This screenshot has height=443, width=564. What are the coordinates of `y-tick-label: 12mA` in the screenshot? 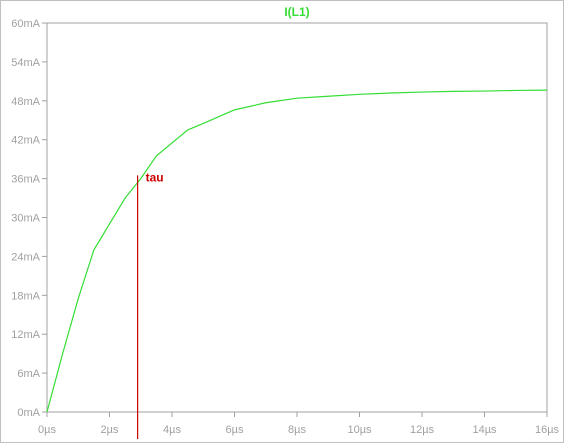 It's located at (25, 335).